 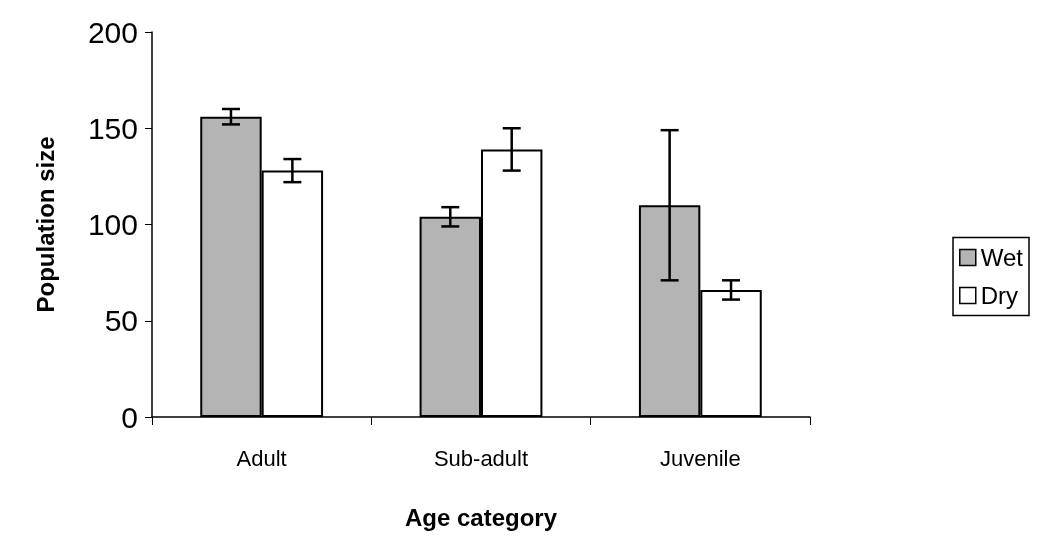 I want to click on x-tick-label: Adult, so click(x=261, y=458).